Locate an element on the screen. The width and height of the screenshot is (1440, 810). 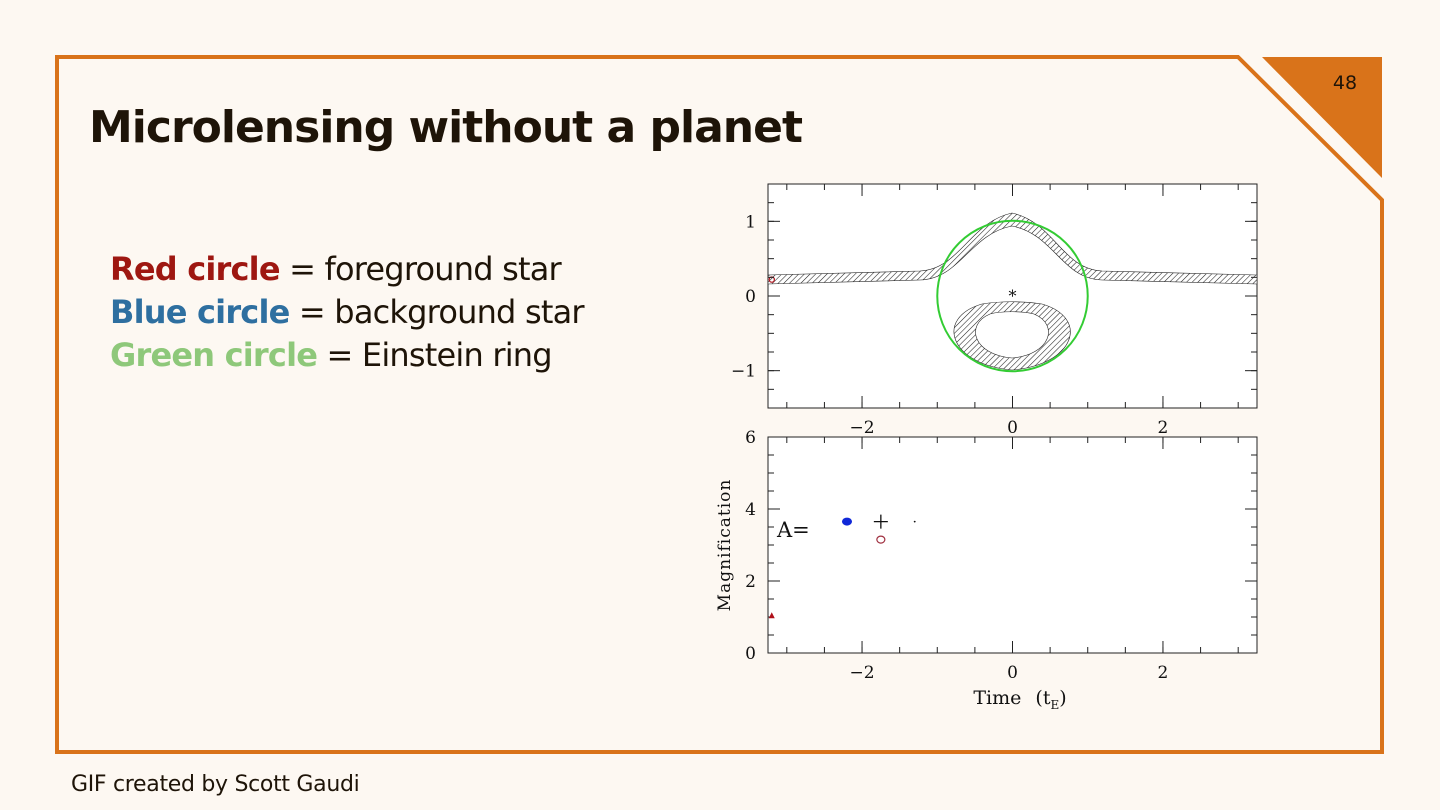
plus-symbol is located at coordinates (880, 521).